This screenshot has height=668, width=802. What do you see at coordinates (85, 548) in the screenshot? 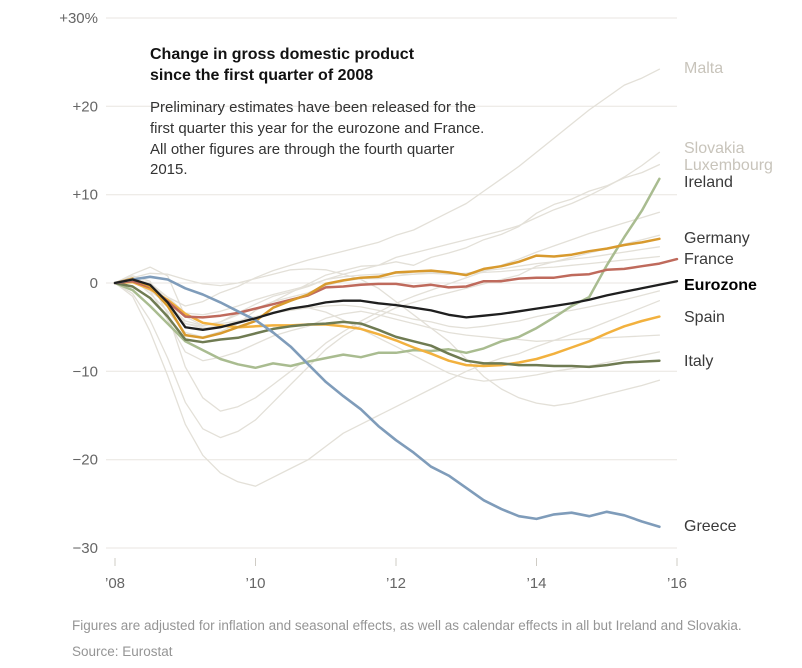
I see `y-tick-label: −30` at bounding box center [85, 548].